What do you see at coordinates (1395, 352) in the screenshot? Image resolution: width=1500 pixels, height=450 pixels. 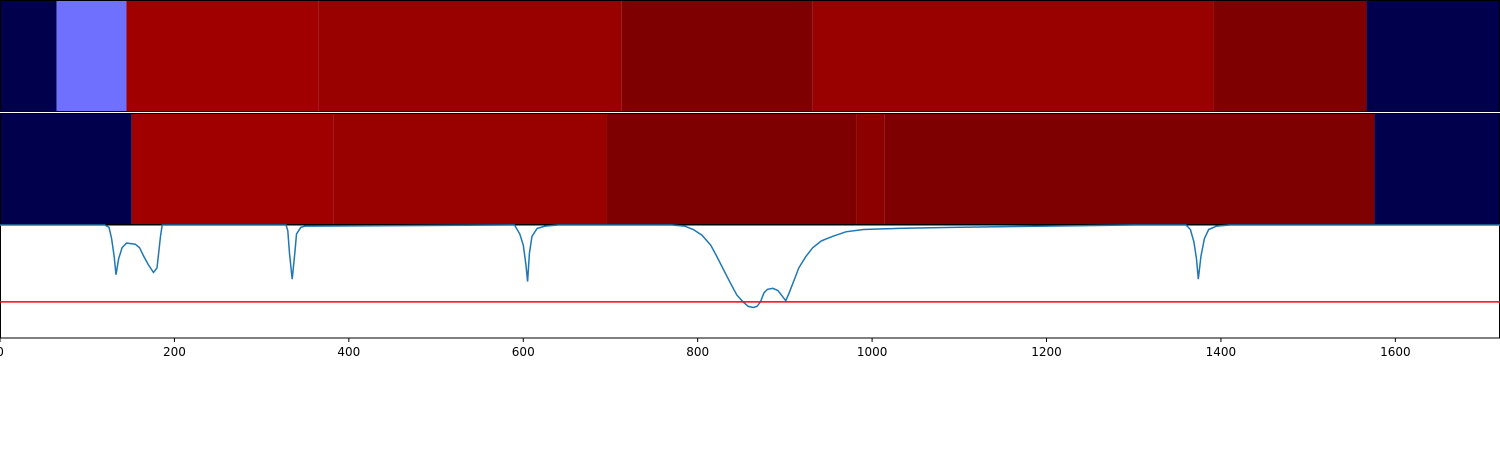 I see `x-tick-label: 1600` at bounding box center [1395, 352].